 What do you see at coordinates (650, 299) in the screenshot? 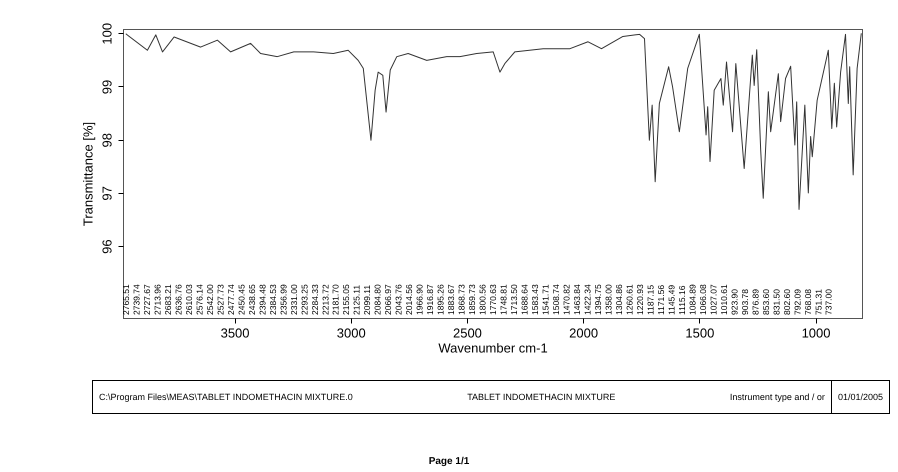
I see `annotation: 1187.15` at bounding box center [650, 299].